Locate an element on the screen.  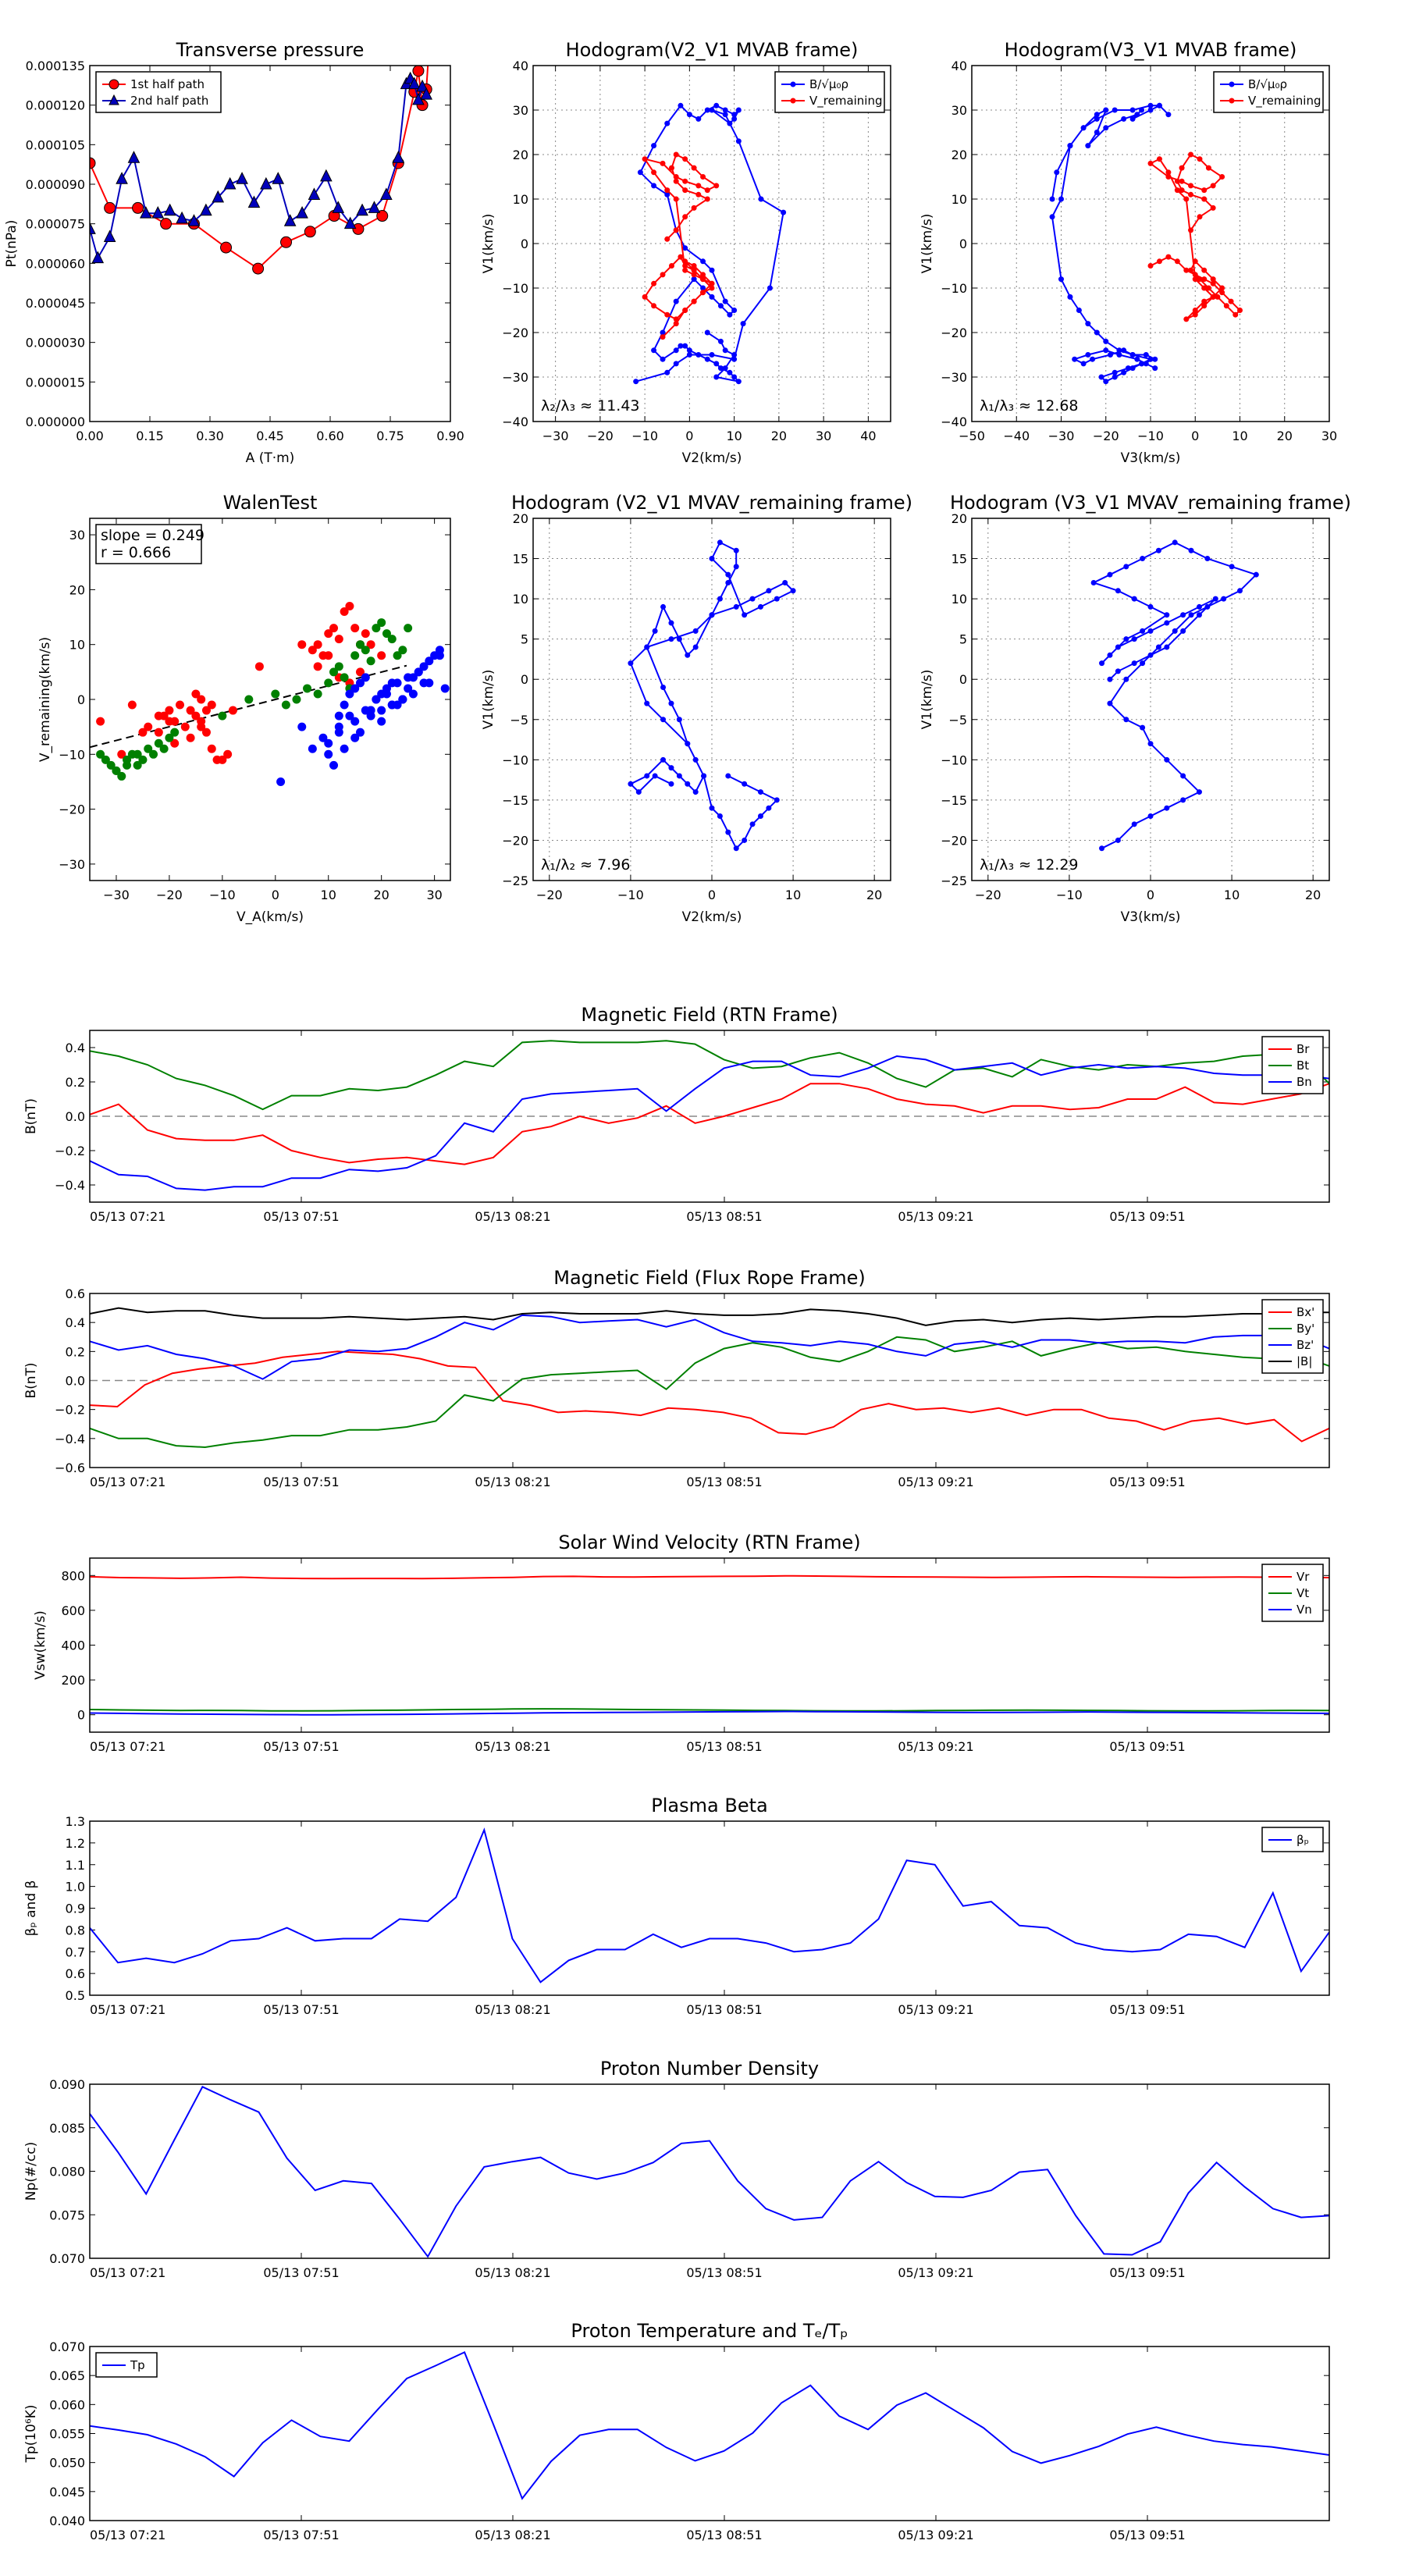
y-tick-label: −5 is located at coordinates (519, 720).